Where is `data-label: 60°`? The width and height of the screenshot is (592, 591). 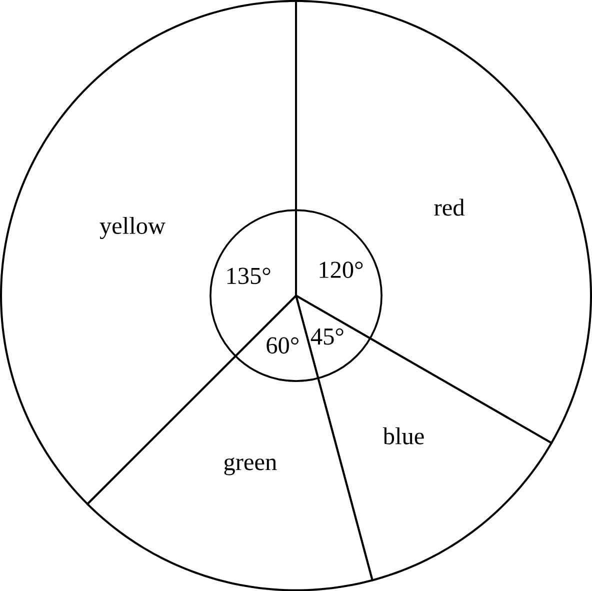 data-label: 60° is located at coordinates (282, 345).